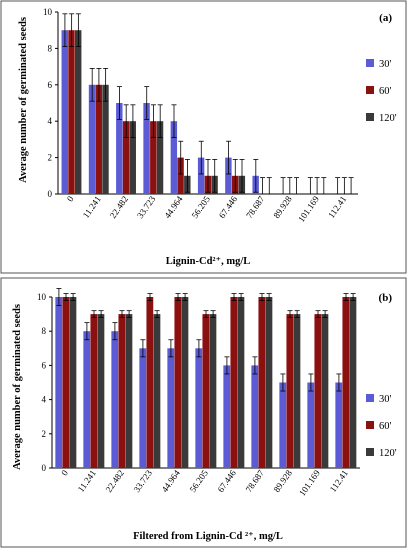 This screenshot has width=407, height=550. Describe the element at coordinates (386, 298) in the screenshot. I see `panel-tag: (b)` at that location.